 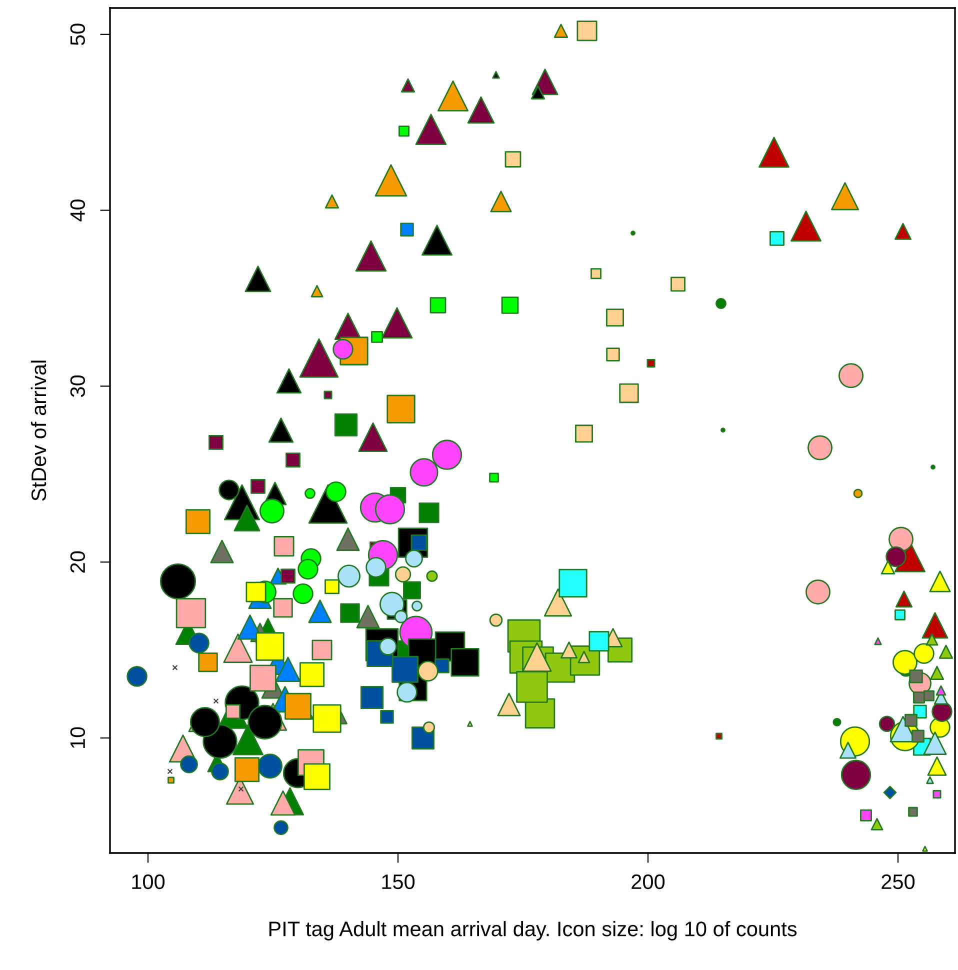 What do you see at coordinates (398, 882) in the screenshot?
I see `x-tick-label: 150` at bounding box center [398, 882].